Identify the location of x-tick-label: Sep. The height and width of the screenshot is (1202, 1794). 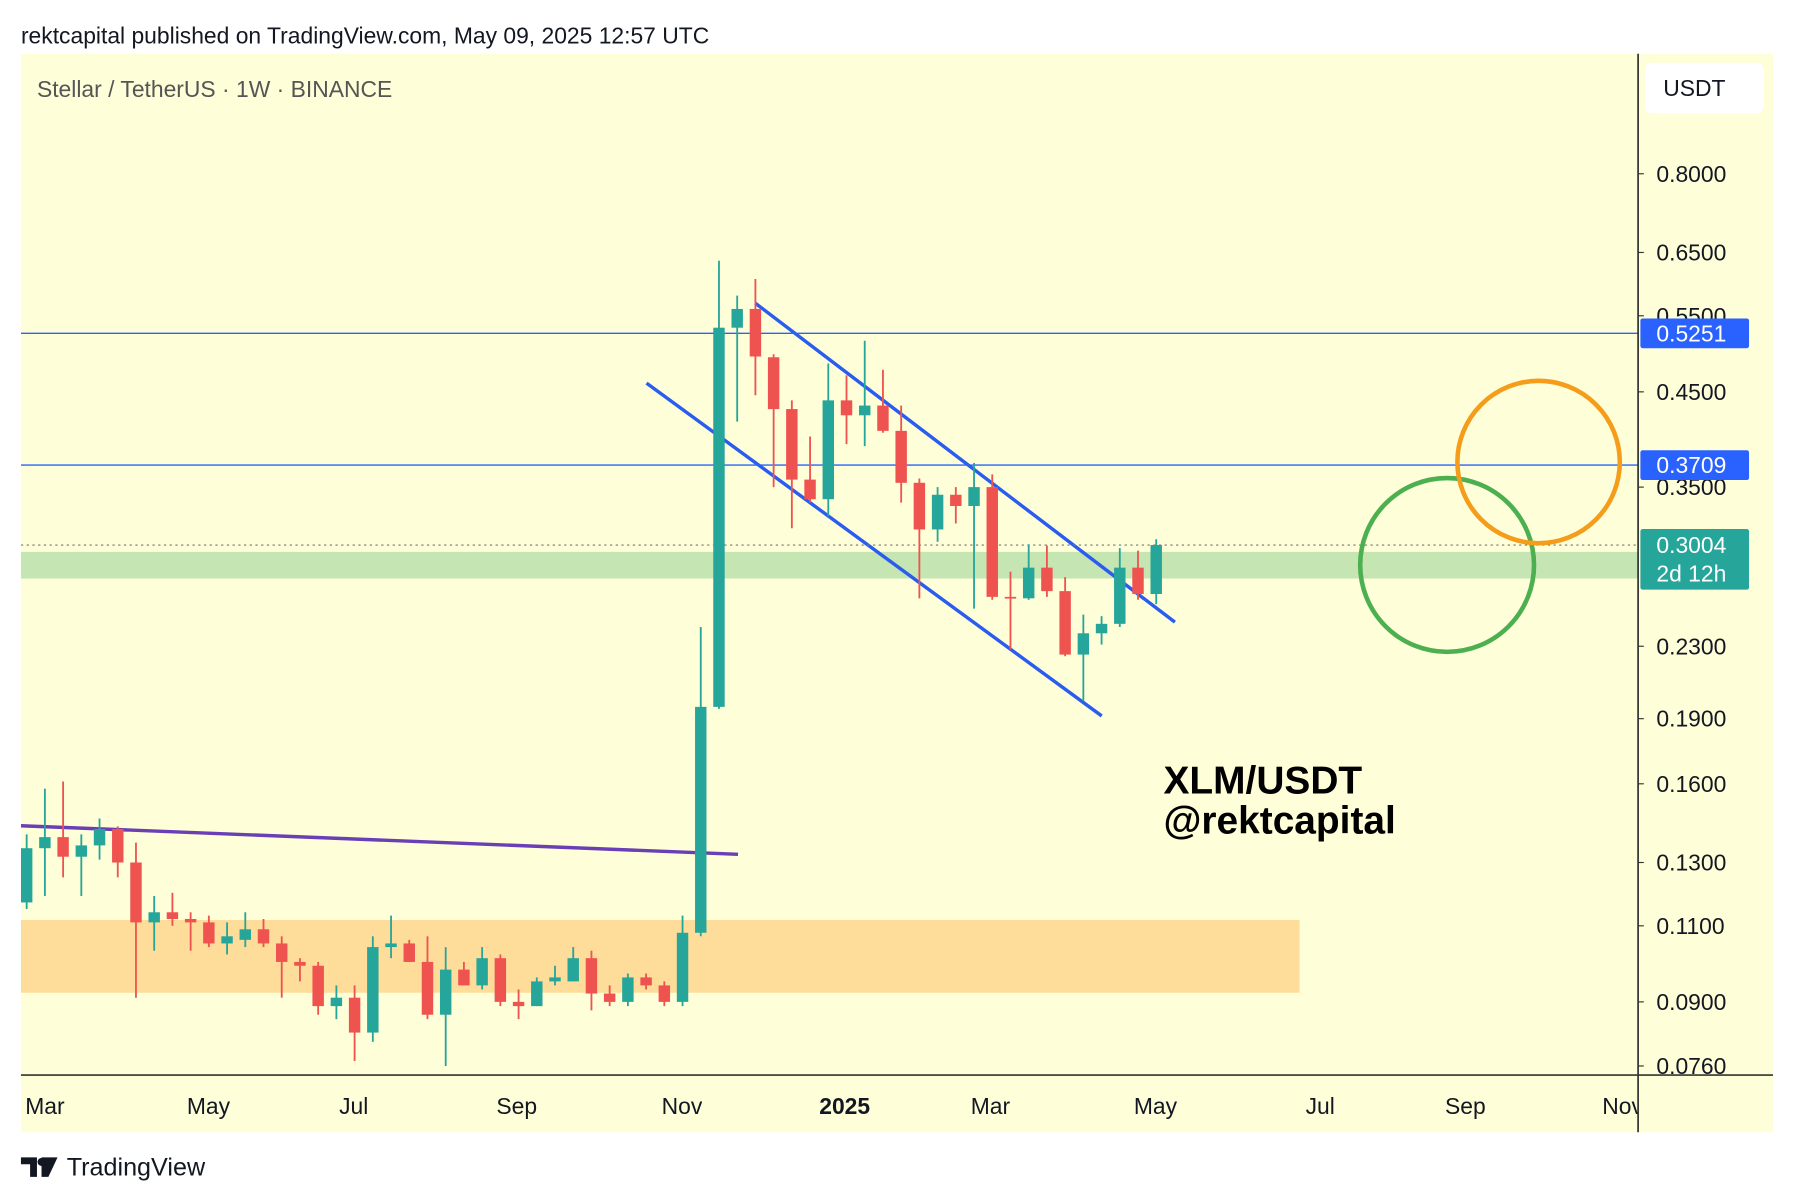
(516, 1106).